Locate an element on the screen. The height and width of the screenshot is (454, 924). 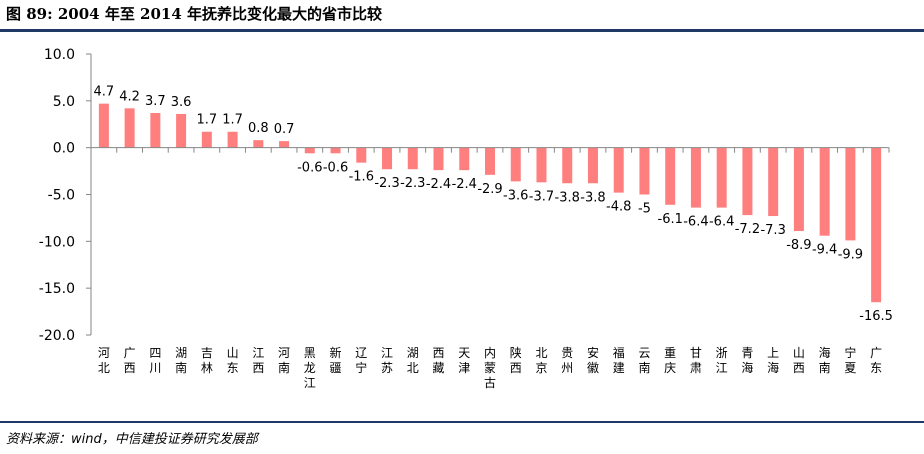
figure-title: 图 89: 2004 年至 2014 年抚养比变化最大的省市比较 is located at coordinates (194, 14).